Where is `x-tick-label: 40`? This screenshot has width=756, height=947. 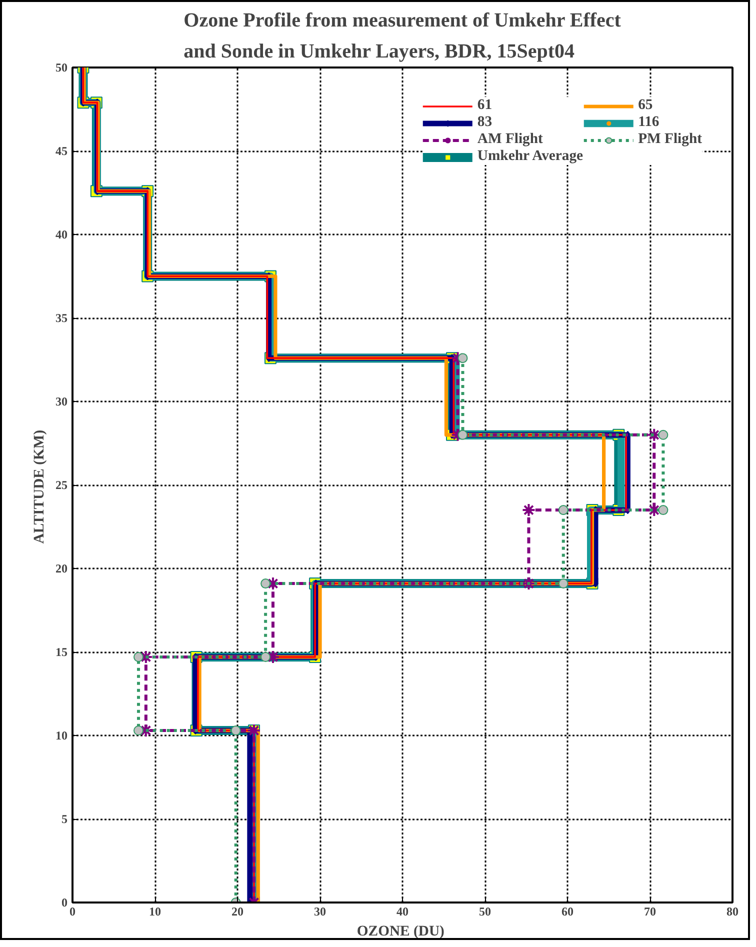
x-tick-label: 40 is located at coordinates (402, 911).